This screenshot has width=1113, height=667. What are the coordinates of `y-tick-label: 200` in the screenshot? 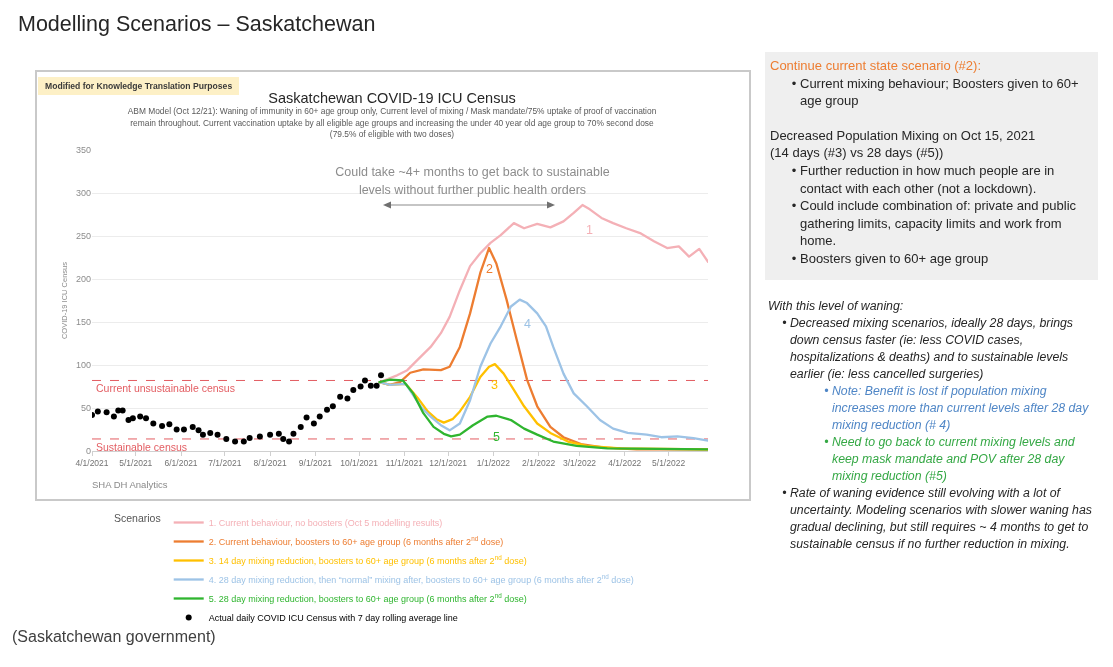 It's located at (83, 279).